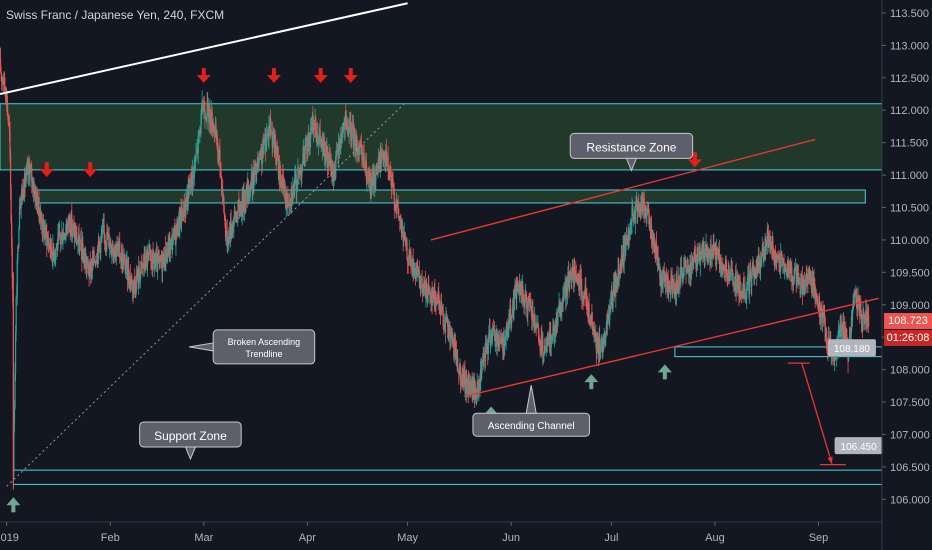 The height and width of the screenshot is (550, 932). What do you see at coordinates (673, 347) in the screenshot?
I see `channel-bottom` at bounding box center [673, 347].